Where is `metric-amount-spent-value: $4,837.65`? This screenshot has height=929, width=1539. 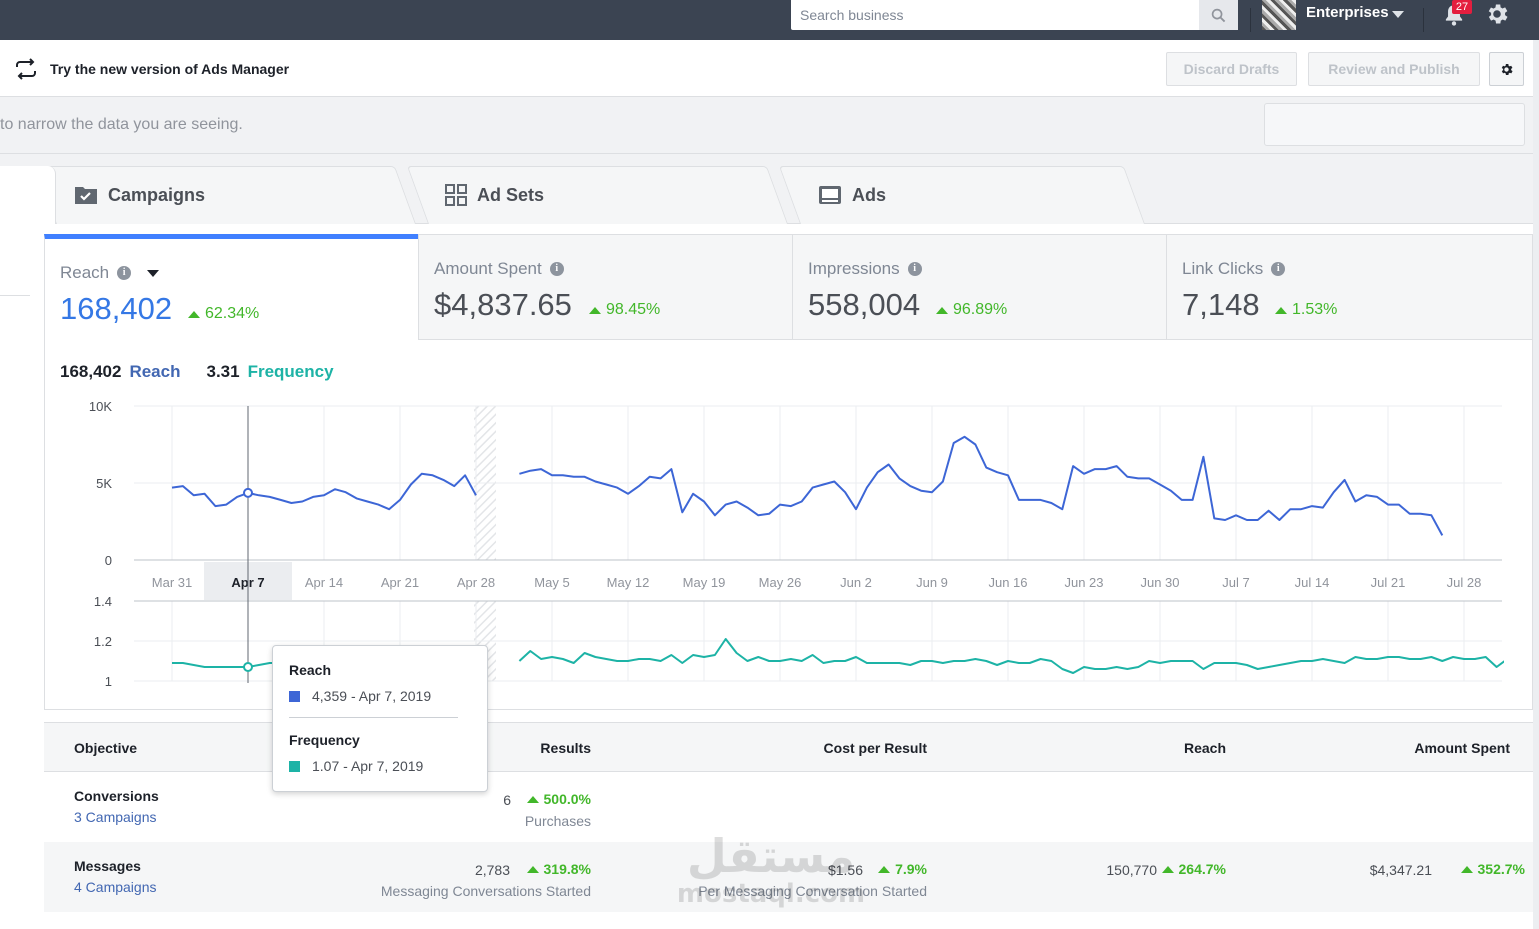
metric-amount-spent-value: $4,837.65 is located at coordinates (503, 304).